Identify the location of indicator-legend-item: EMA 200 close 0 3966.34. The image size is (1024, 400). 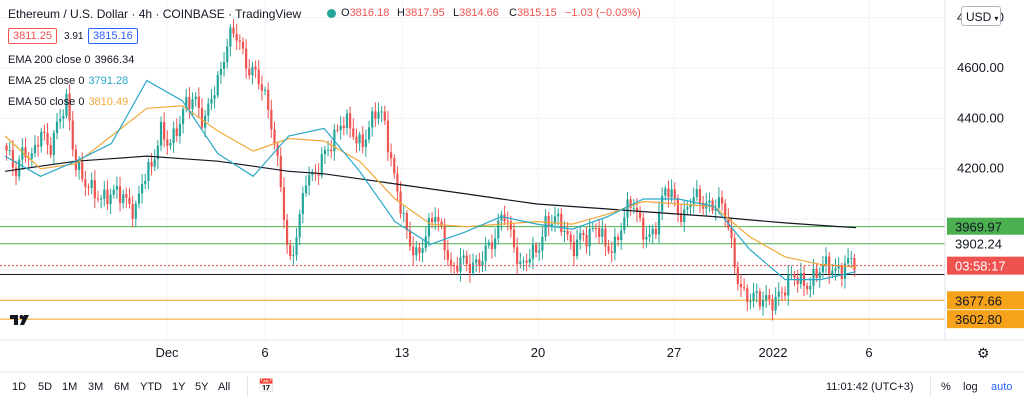
(71, 60).